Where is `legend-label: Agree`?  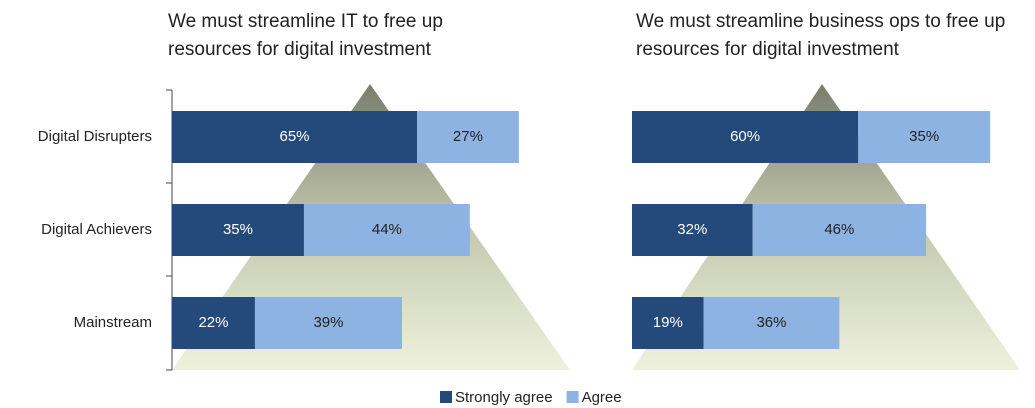
legend-label: Agree is located at coordinates (602, 397).